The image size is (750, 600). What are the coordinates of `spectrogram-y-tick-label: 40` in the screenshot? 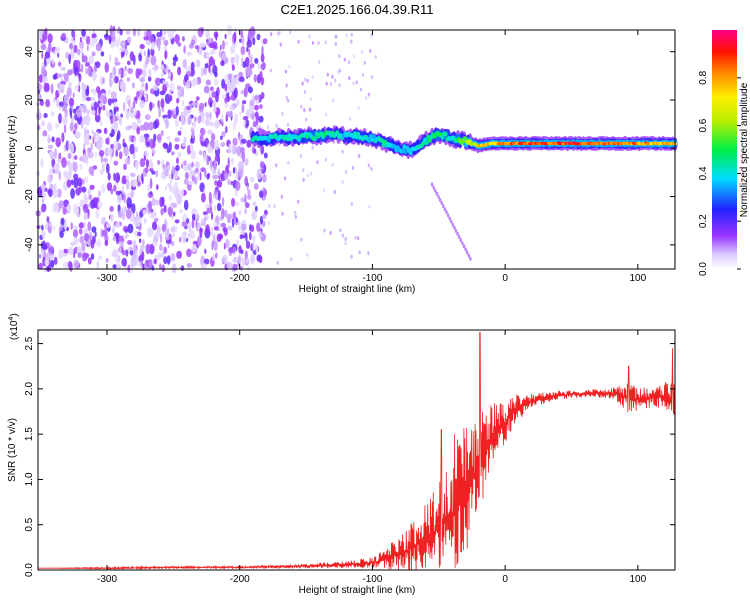 It's located at (29, 52).